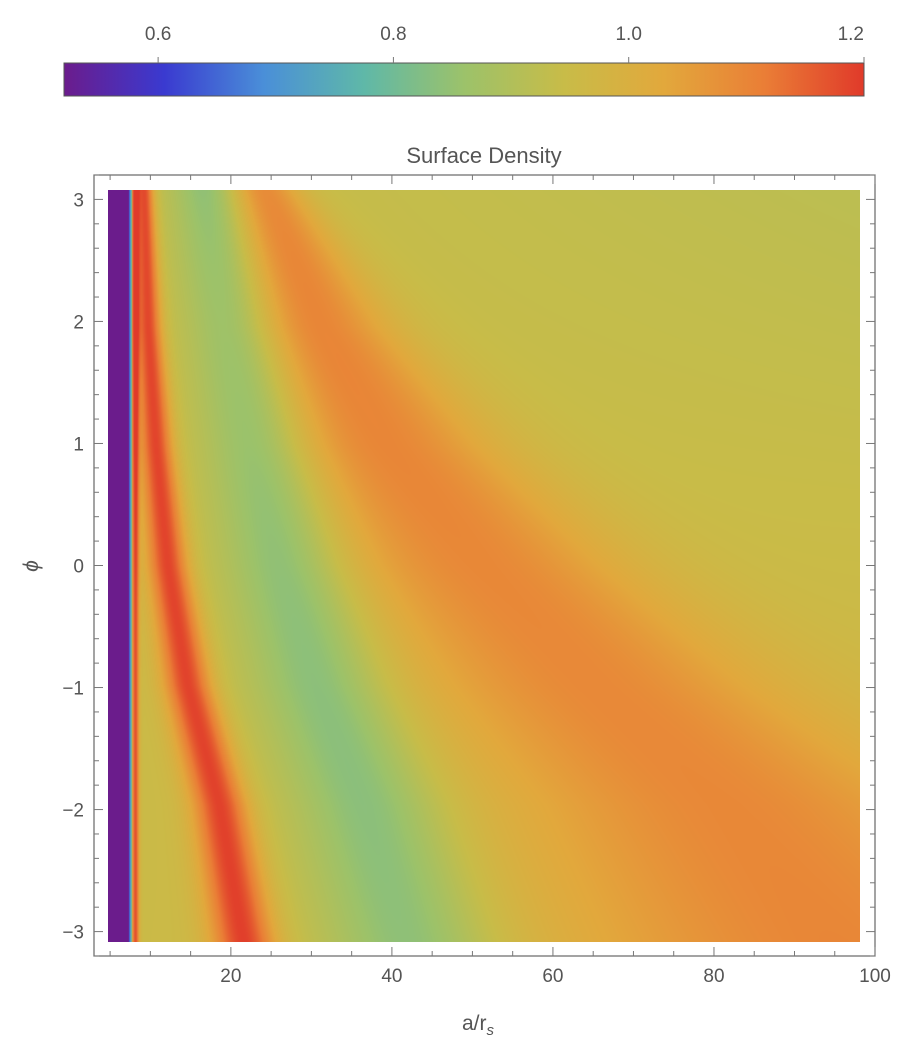 Image resolution: width=897 pixels, height=1050 pixels. I want to click on x-axis-label: a/rs, so click(478, 1025).